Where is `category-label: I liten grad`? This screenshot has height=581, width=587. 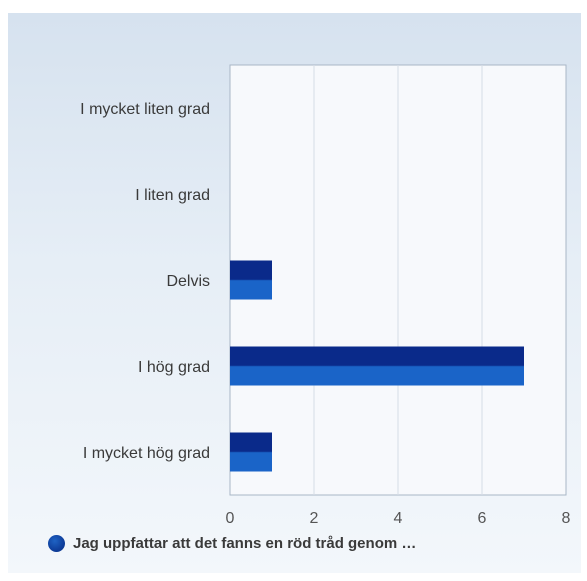 category-label: I liten grad is located at coordinates (172, 195).